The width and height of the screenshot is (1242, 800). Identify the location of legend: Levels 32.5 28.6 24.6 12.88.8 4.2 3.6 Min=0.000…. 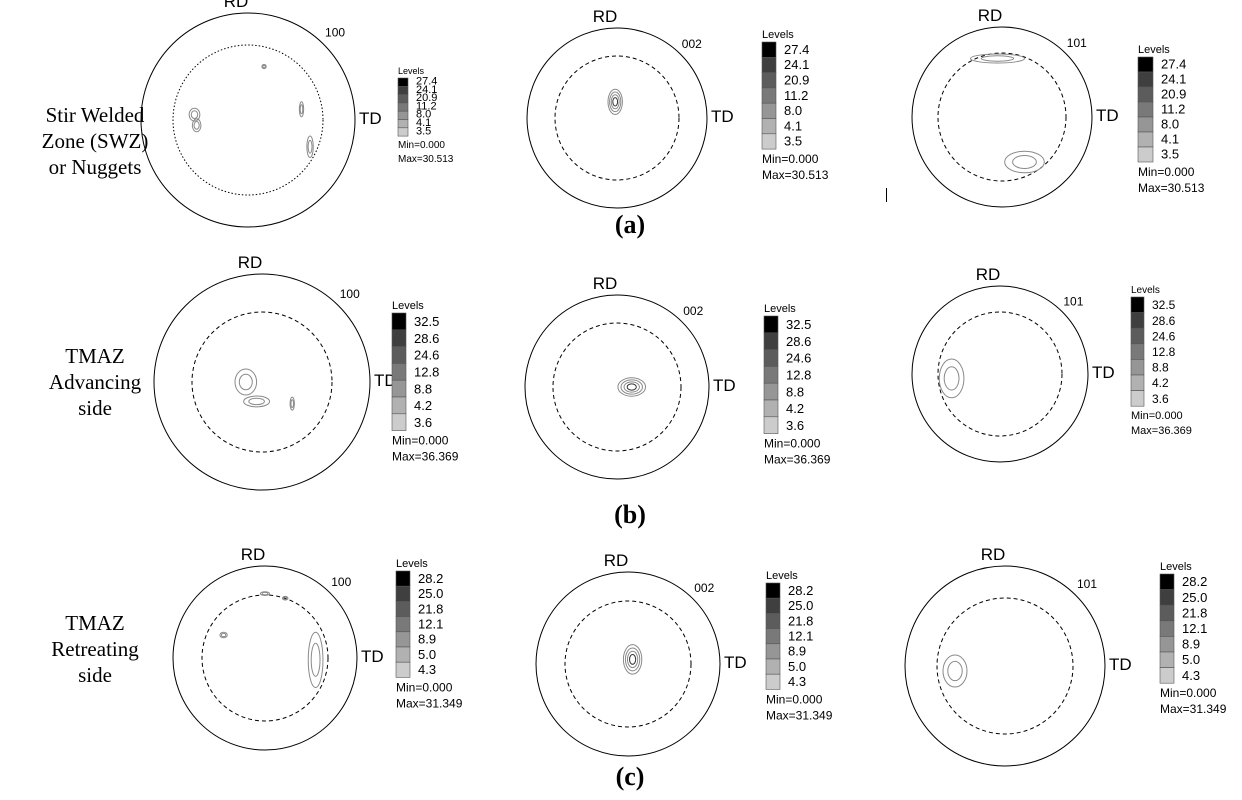
(425, 382).